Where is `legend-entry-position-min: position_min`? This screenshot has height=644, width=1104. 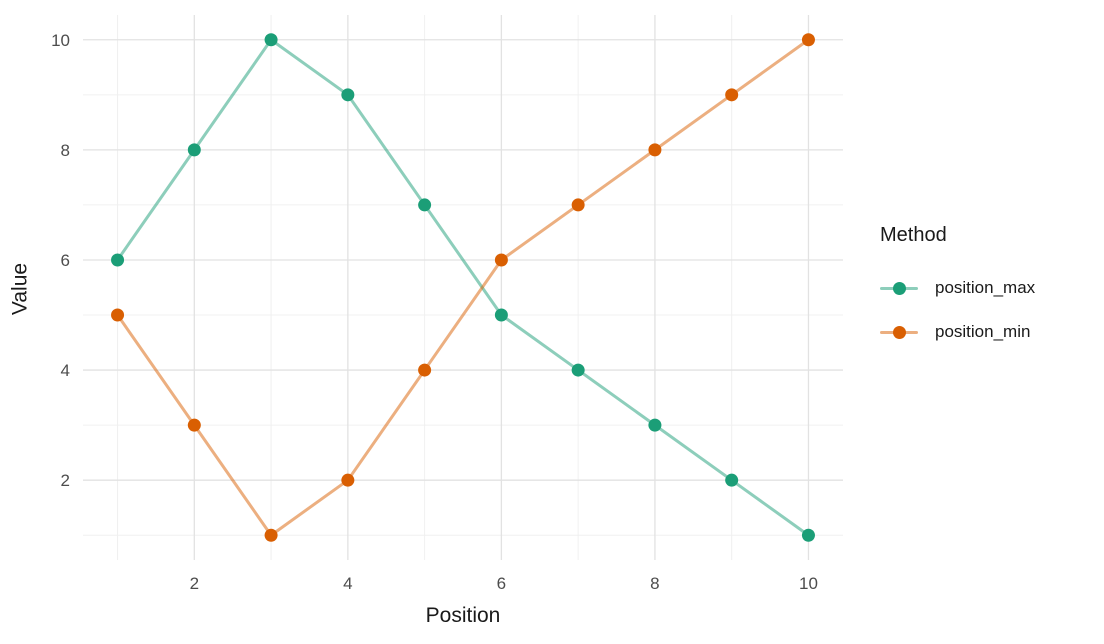 legend-entry-position-min: position_min is located at coordinates (957, 332).